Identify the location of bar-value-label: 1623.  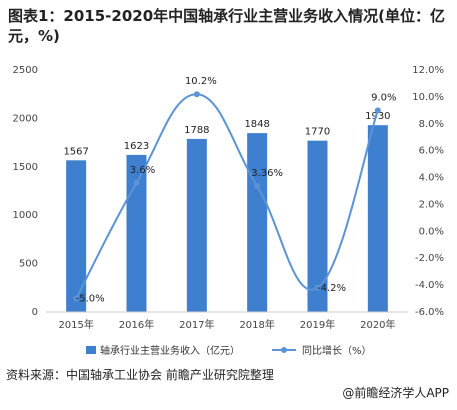
(136, 146).